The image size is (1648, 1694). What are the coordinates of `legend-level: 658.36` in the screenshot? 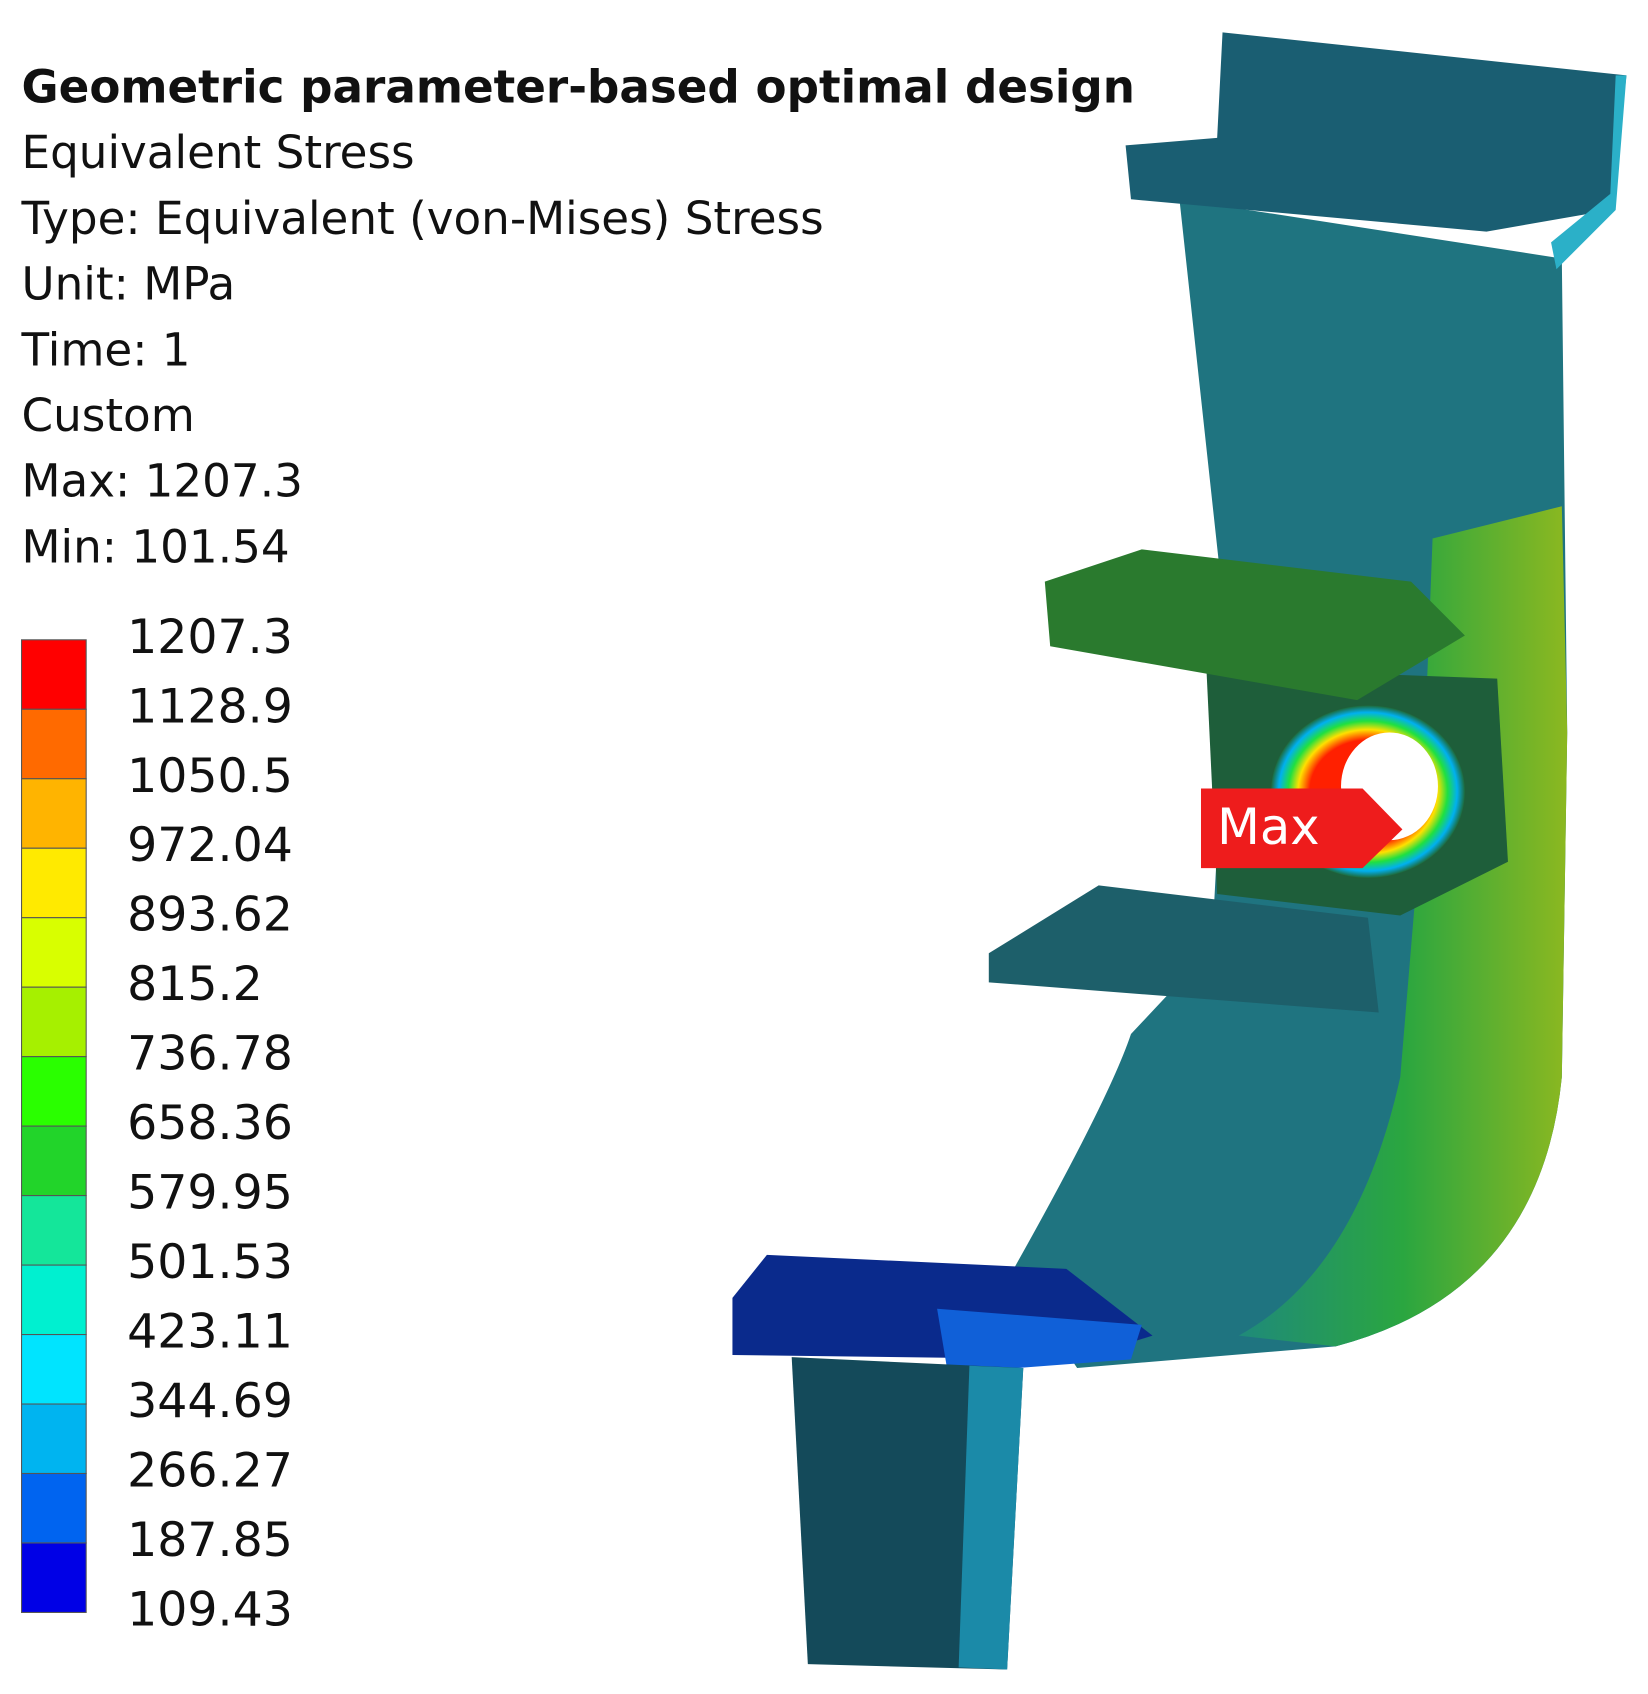 It's located at (210, 1123).